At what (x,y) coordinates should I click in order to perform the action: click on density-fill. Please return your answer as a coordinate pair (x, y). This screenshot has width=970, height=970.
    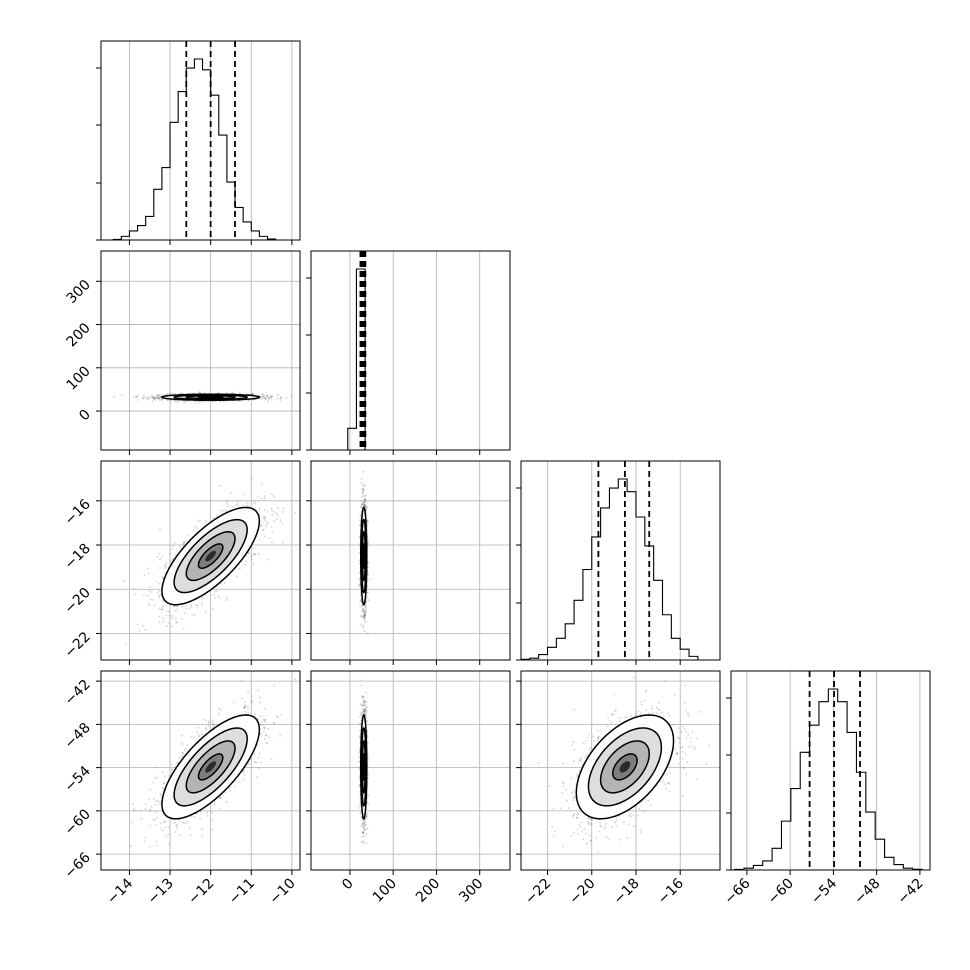
    Looking at the image, I should click on (210, 556).